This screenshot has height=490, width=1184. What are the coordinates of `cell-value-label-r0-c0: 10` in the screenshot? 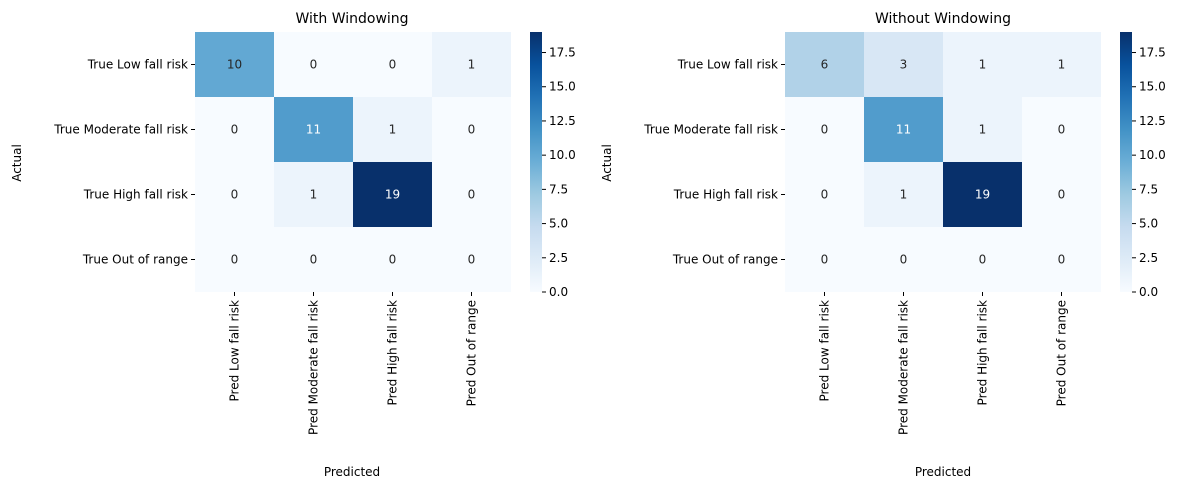 It's located at (234, 65).